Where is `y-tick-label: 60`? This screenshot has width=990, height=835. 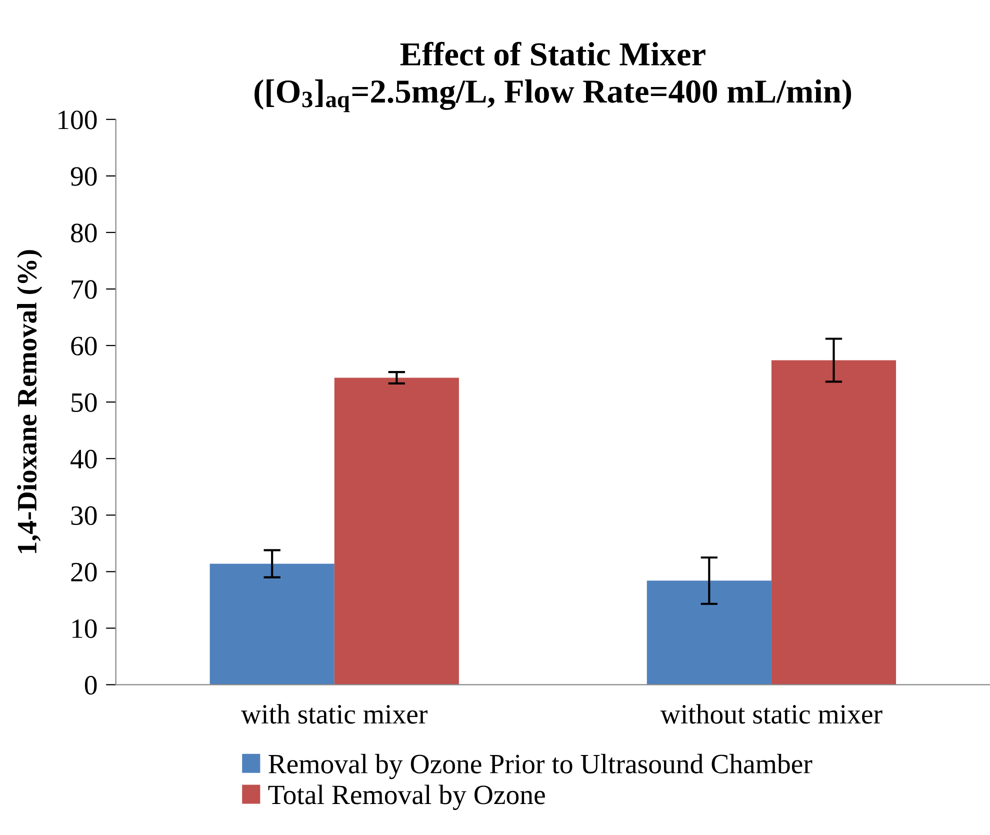
y-tick-label: 60 is located at coordinates (84, 346).